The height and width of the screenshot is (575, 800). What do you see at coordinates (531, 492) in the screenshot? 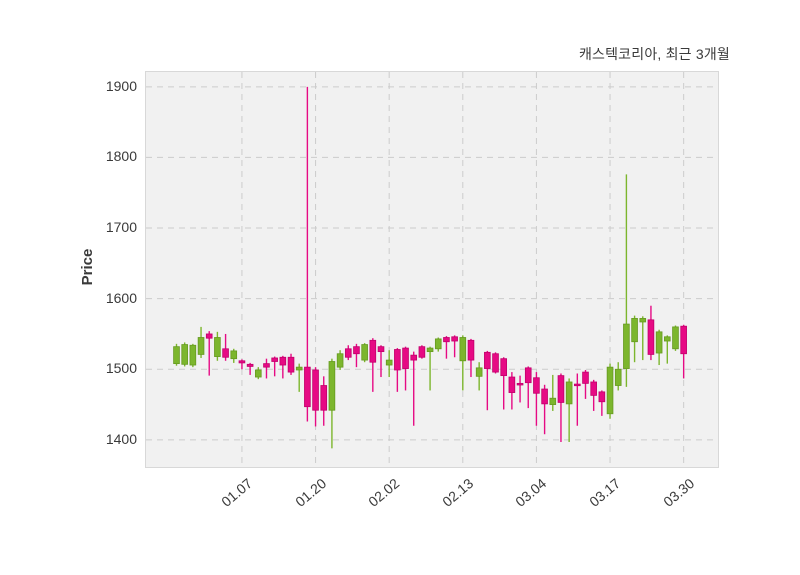
I see `x-tick-label: 03.04` at bounding box center [531, 492].